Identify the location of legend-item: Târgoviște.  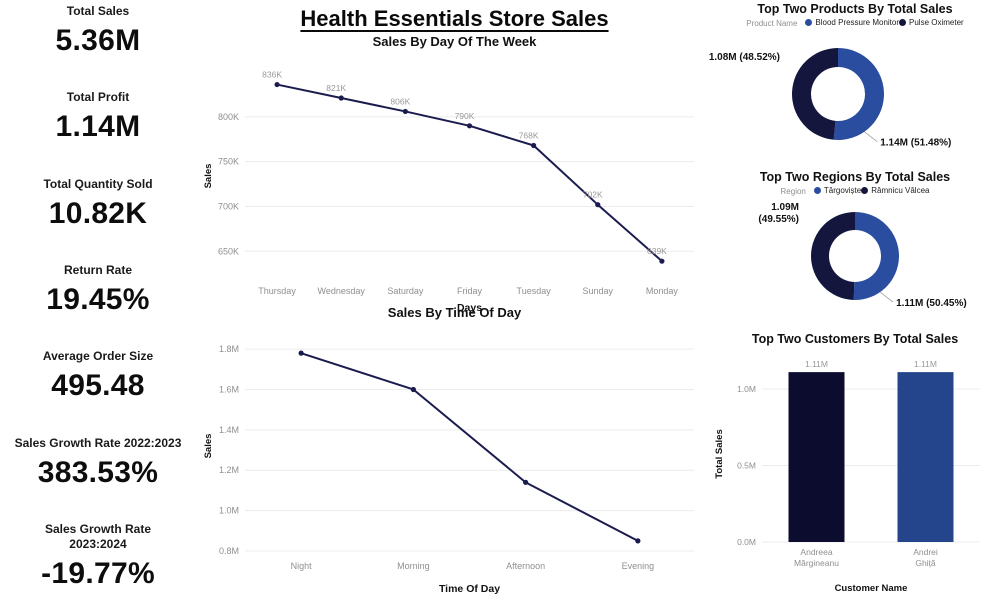
(837, 190).